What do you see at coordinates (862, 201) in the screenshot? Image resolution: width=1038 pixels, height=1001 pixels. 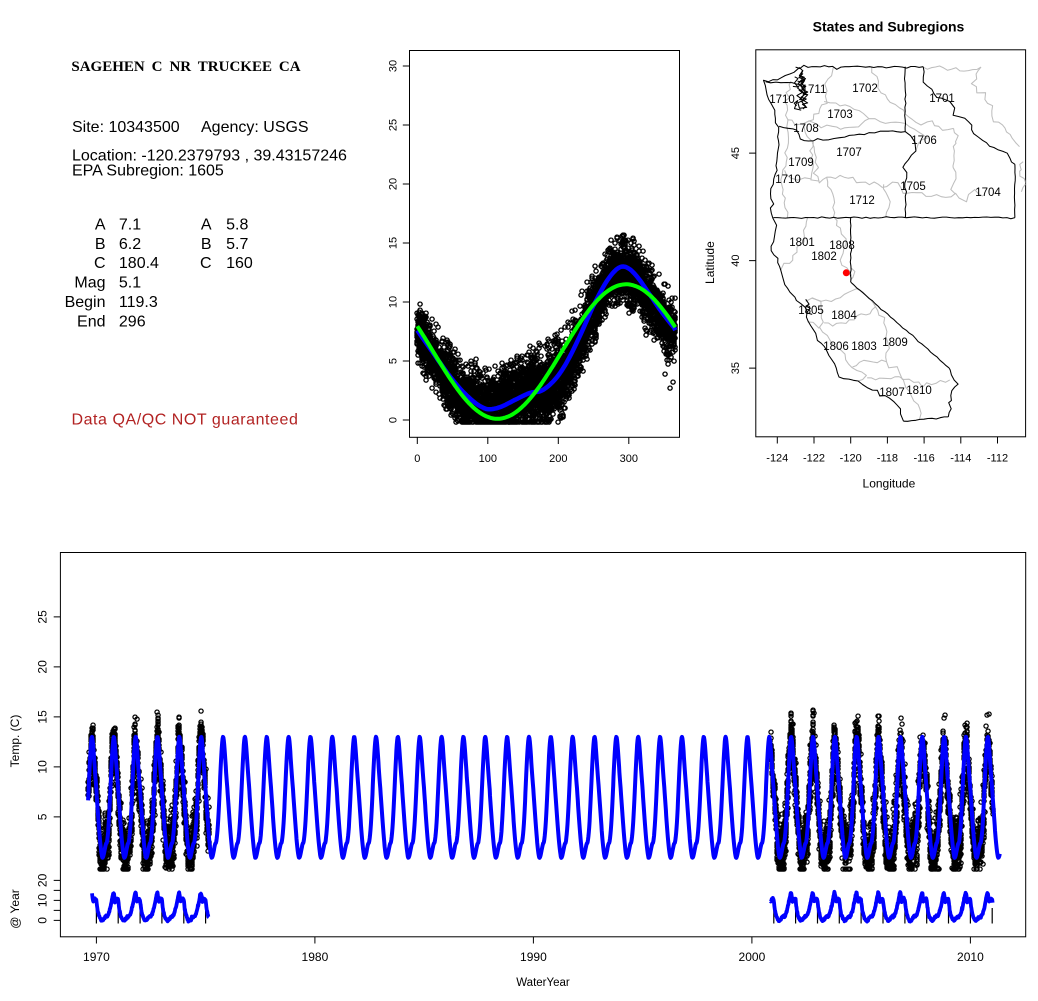 I see `svg-text: 1712` at bounding box center [862, 201].